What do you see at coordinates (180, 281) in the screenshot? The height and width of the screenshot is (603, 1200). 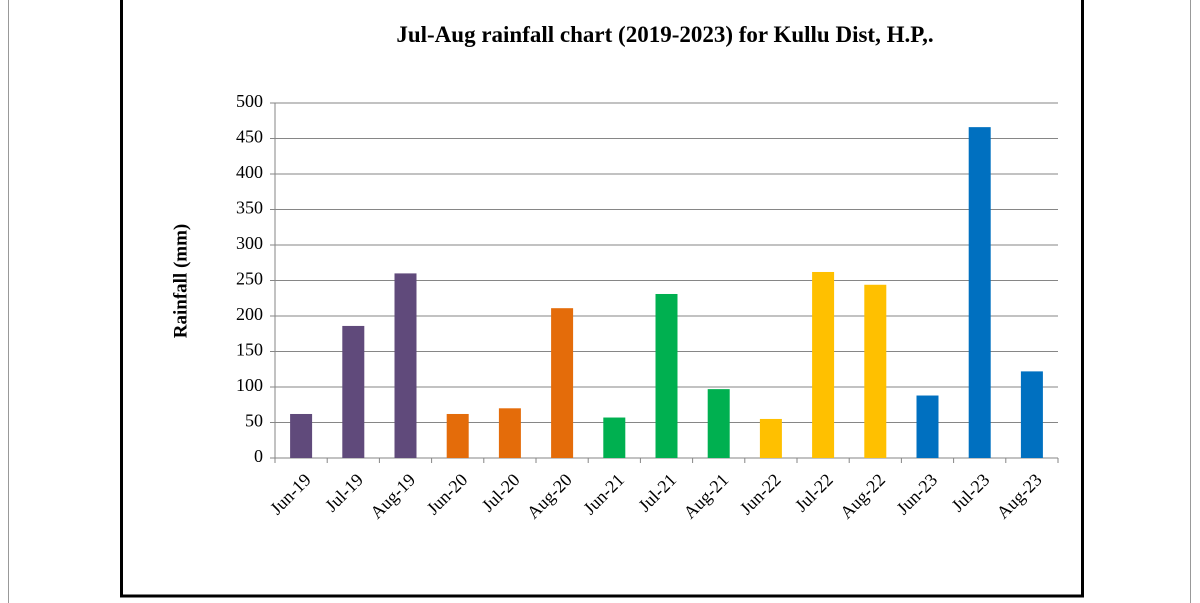 I see `y-axis-label: Rainfall (mm)` at bounding box center [180, 281].